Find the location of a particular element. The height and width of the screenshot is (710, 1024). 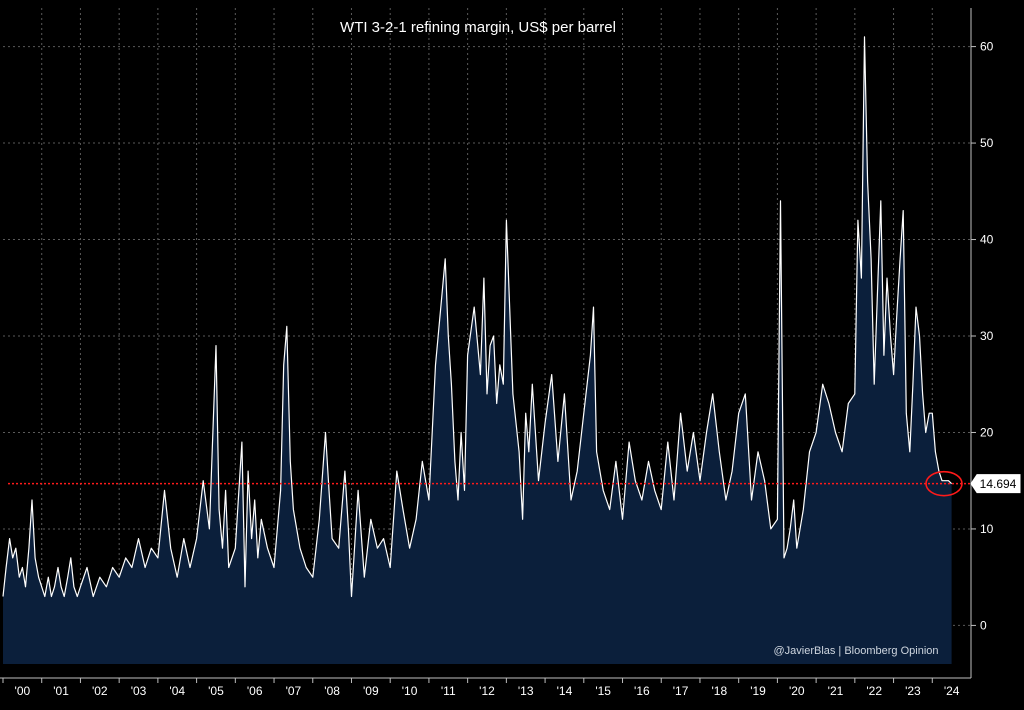

x-tick-label: '24 is located at coordinates (952, 691).